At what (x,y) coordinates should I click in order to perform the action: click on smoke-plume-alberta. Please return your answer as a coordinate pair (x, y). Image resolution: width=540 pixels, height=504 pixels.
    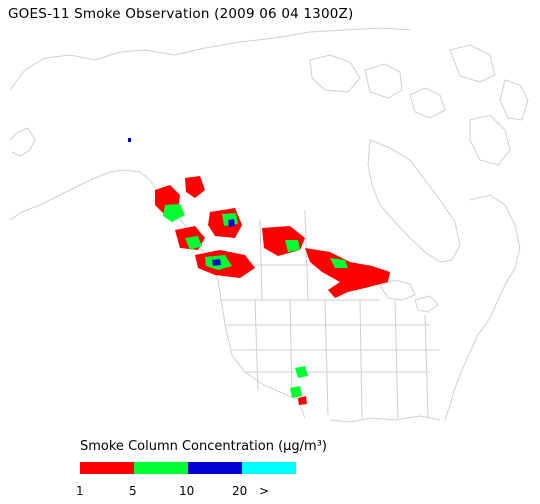
    Looking at the image, I should click on (283, 241).